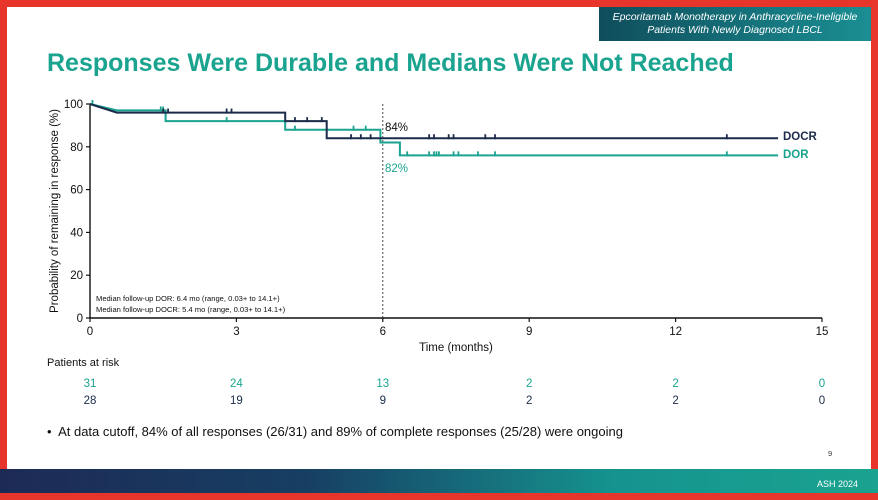 The width and height of the screenshot is (878, 500). Describe the element at coordinates (796, 155) in the screenshot. I see `legend-dor: DOR` at that location.